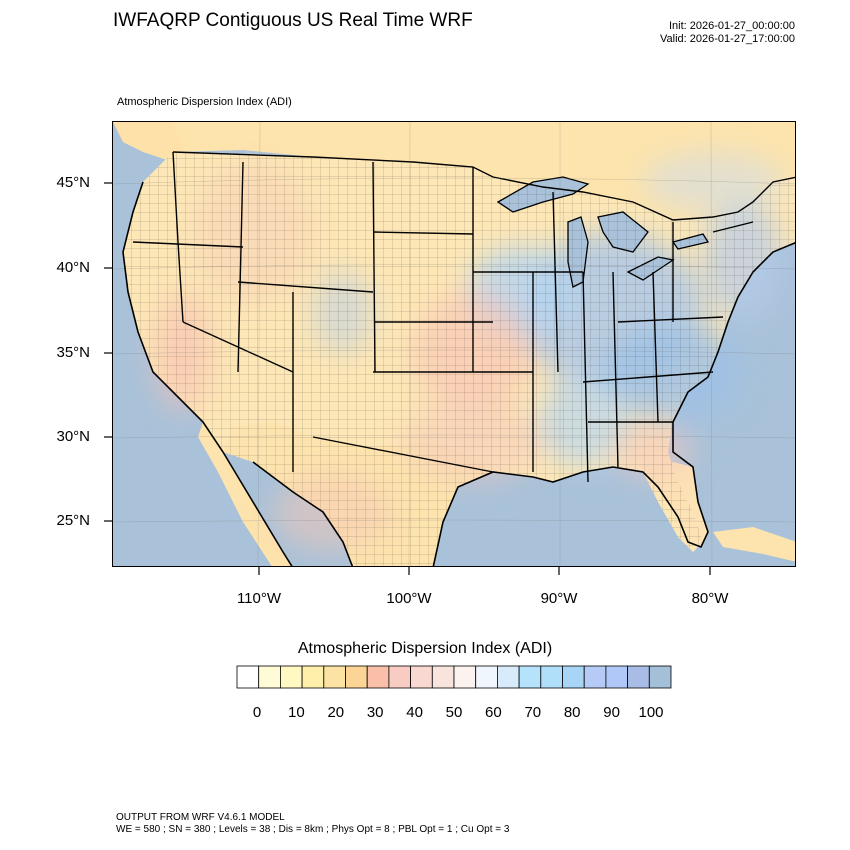 This screenshot has width=850, height=850. Describe the element at coordinates (73, 520) in the screenshot. I see `lat-label-25: 25°N` at that location.